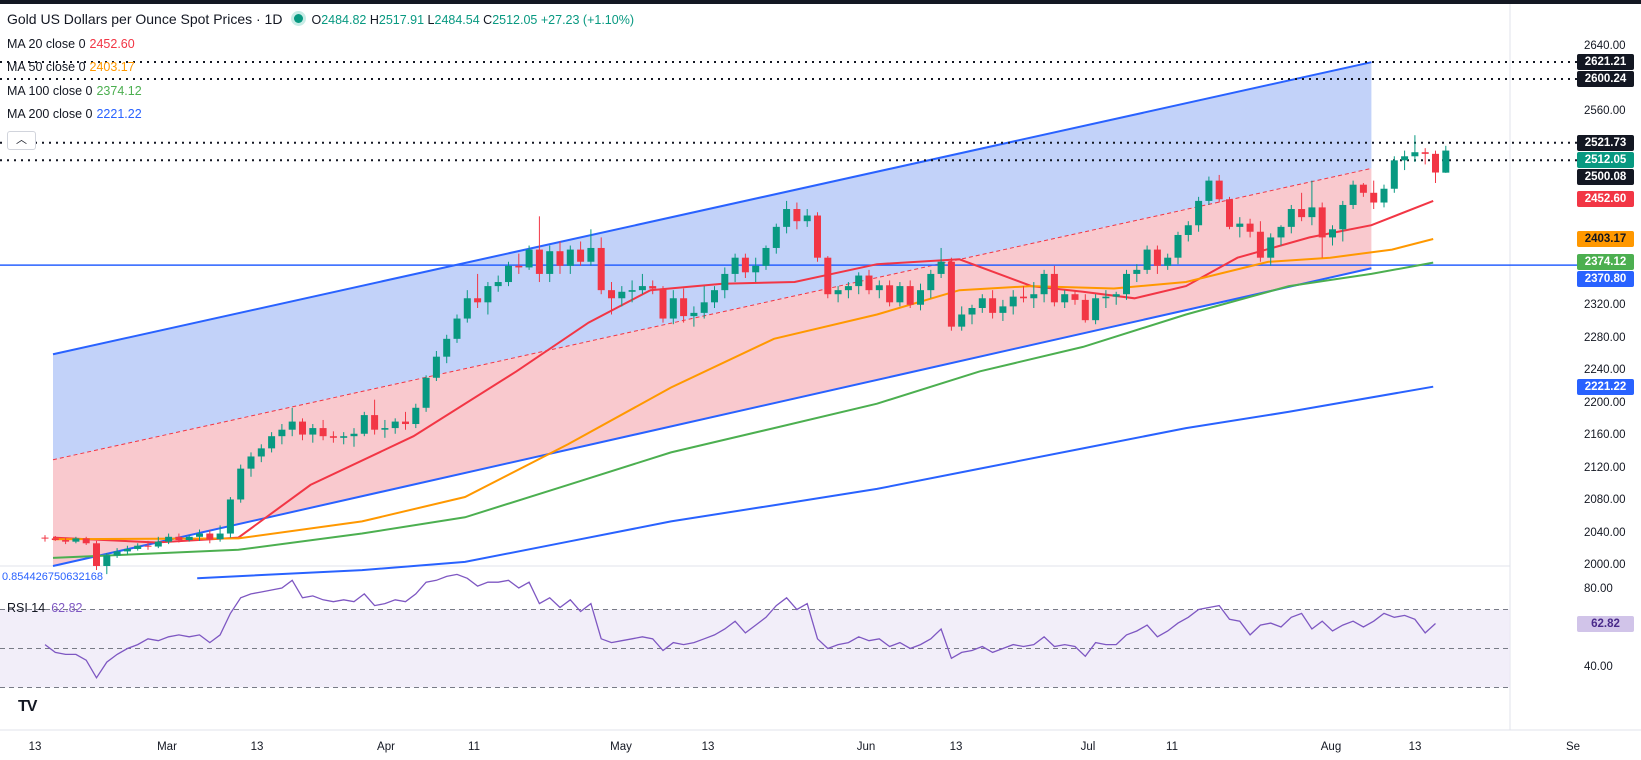  I want to click on indicator-ma100: MA 100 close 0 2374.12, so click(74, 91).